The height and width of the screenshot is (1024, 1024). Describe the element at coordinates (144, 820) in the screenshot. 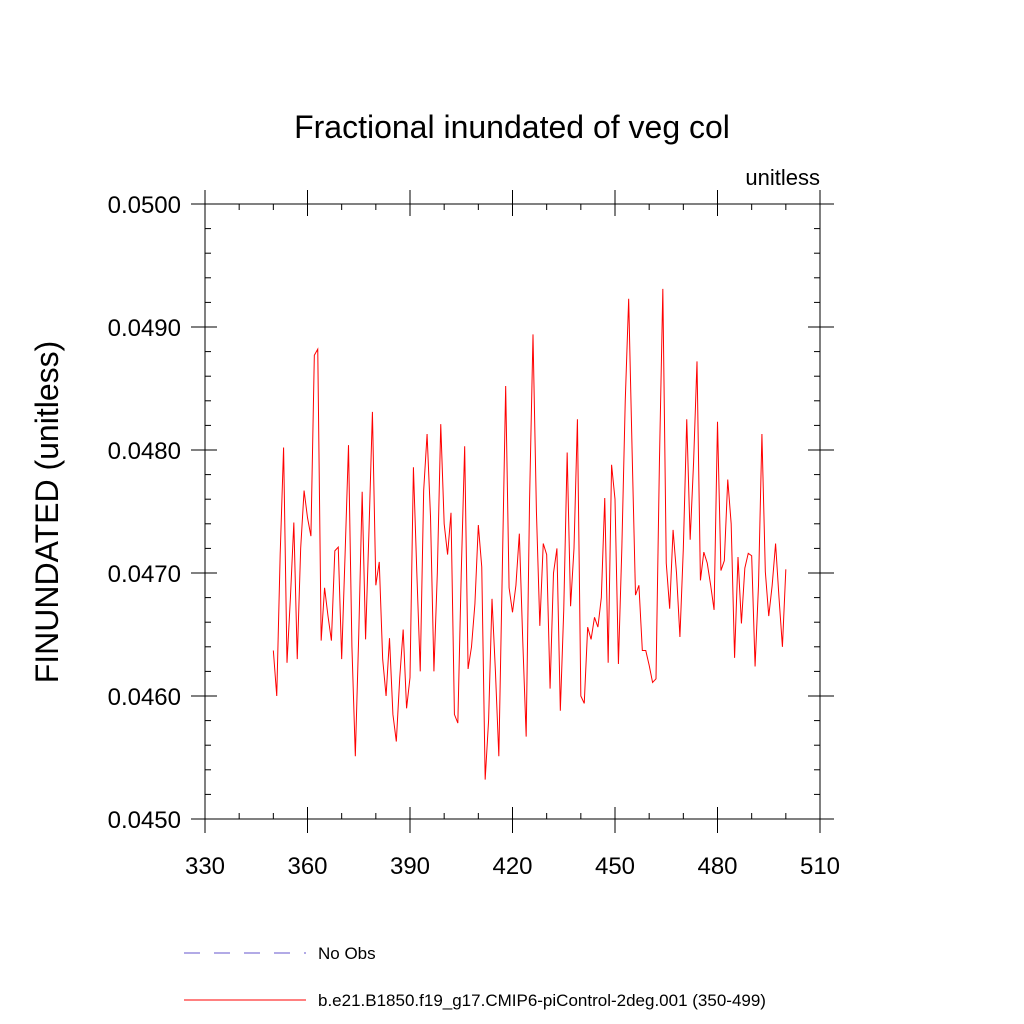

I see `y-tick-label: 0.0450` at that location.